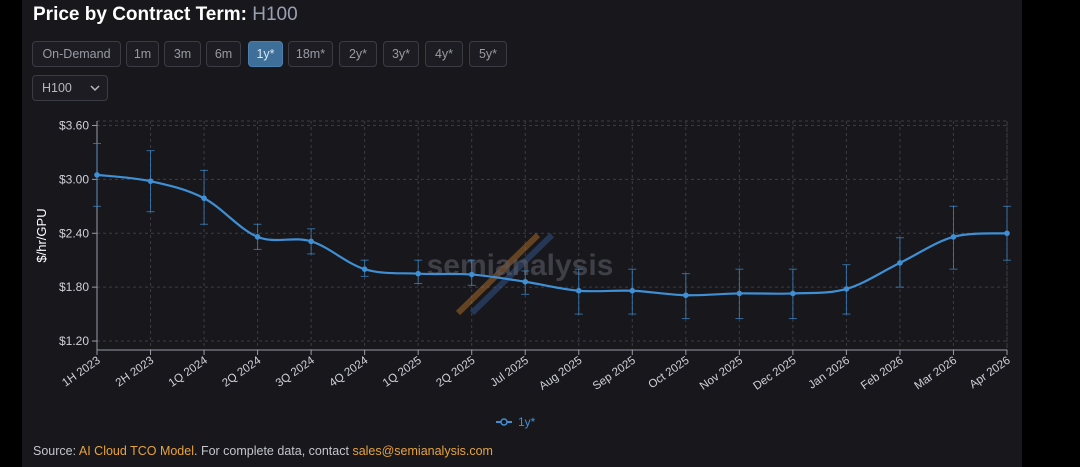 Image resolution: width=1080 pixels, height=467 pixels. I want to click on term-button-18m: 18m*, so click(310, 54).